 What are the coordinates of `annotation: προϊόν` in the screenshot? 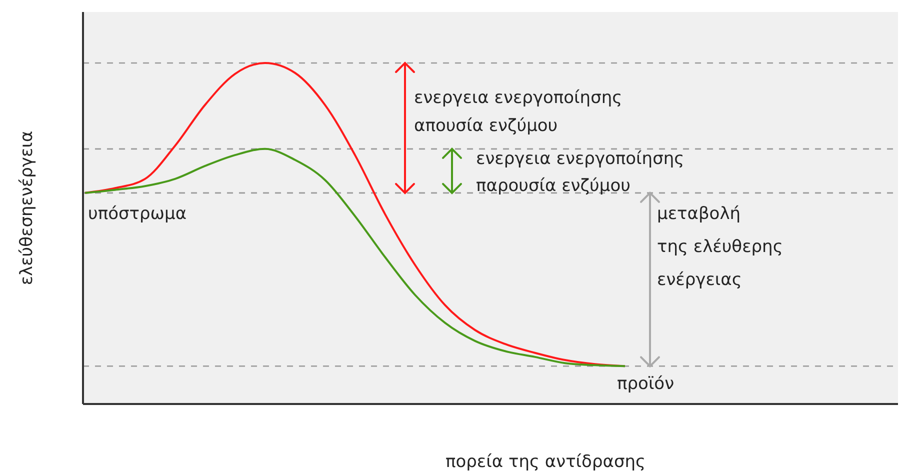 It's located at (645, 384).